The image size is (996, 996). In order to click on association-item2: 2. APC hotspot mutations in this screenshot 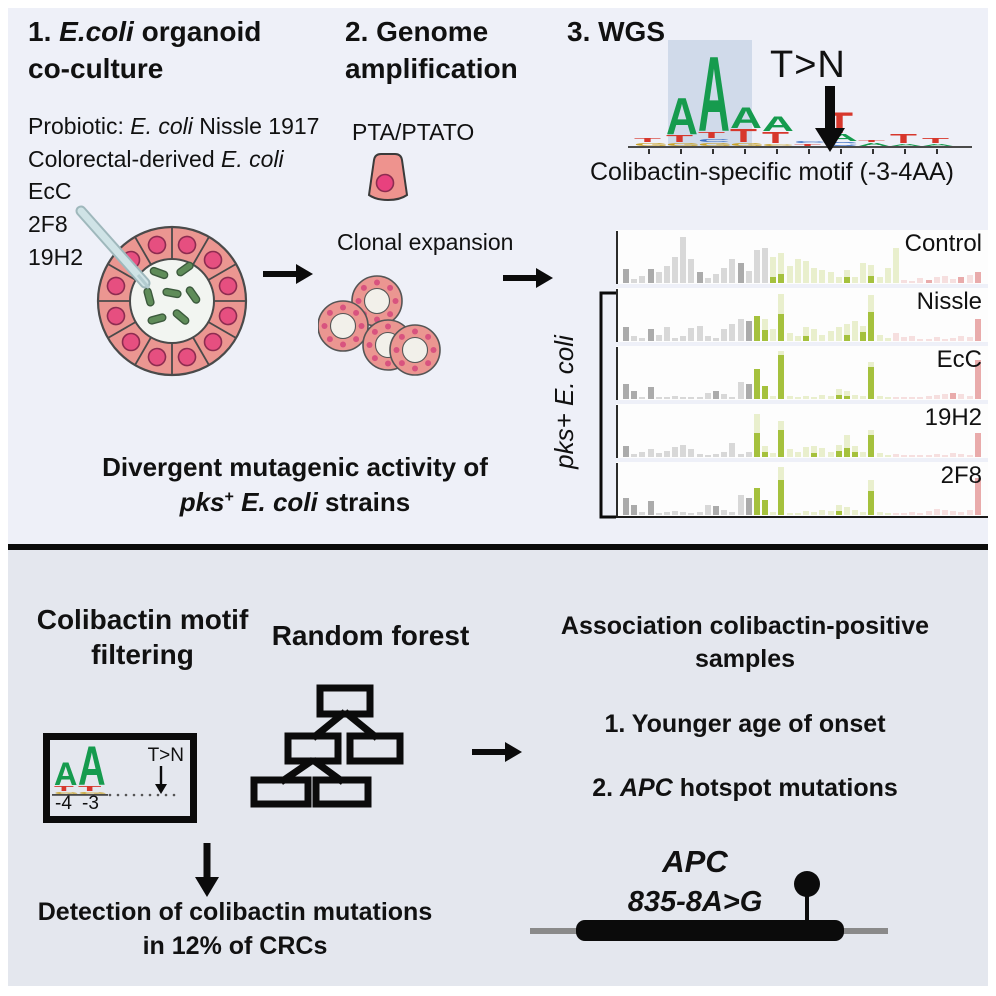, I will do `click(745, 788)`.